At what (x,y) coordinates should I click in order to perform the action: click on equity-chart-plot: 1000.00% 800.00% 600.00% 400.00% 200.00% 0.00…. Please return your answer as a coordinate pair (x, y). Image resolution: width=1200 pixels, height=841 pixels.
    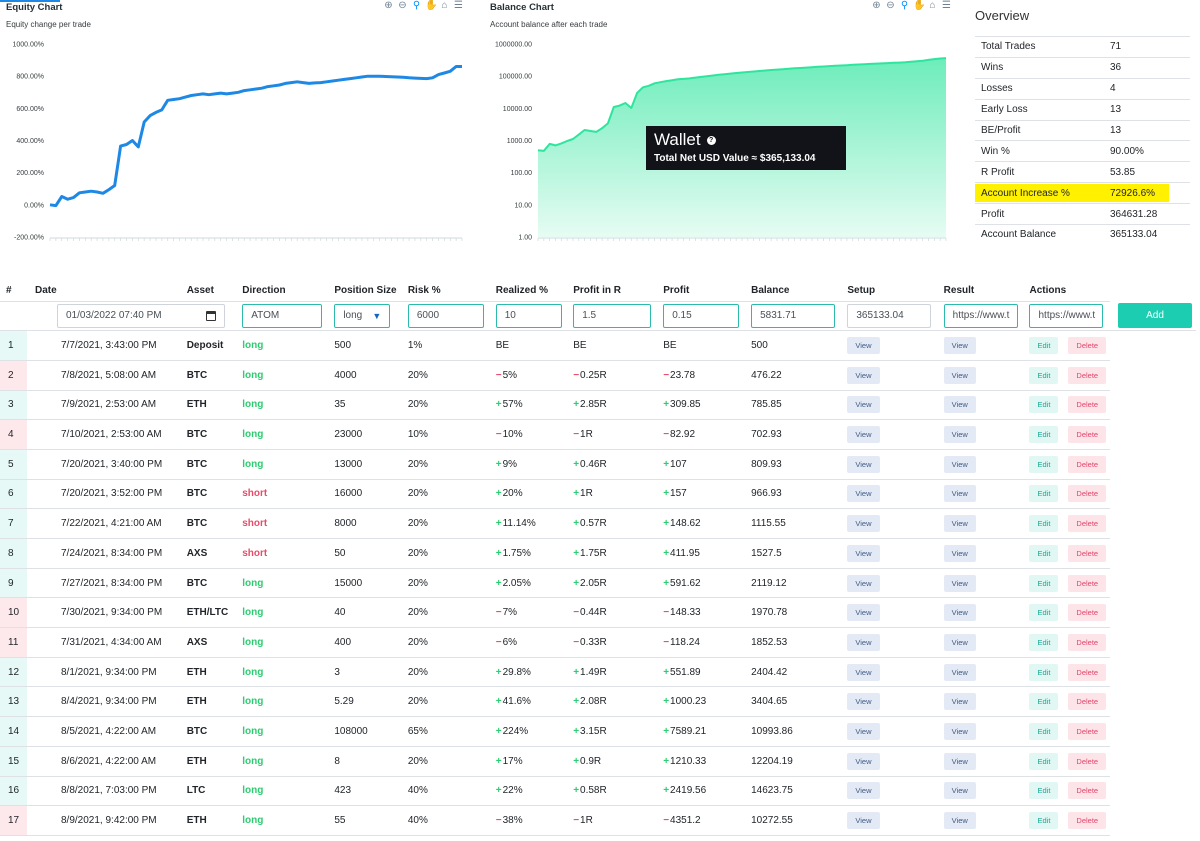
    Looking at the image, I should click on (237, 142).